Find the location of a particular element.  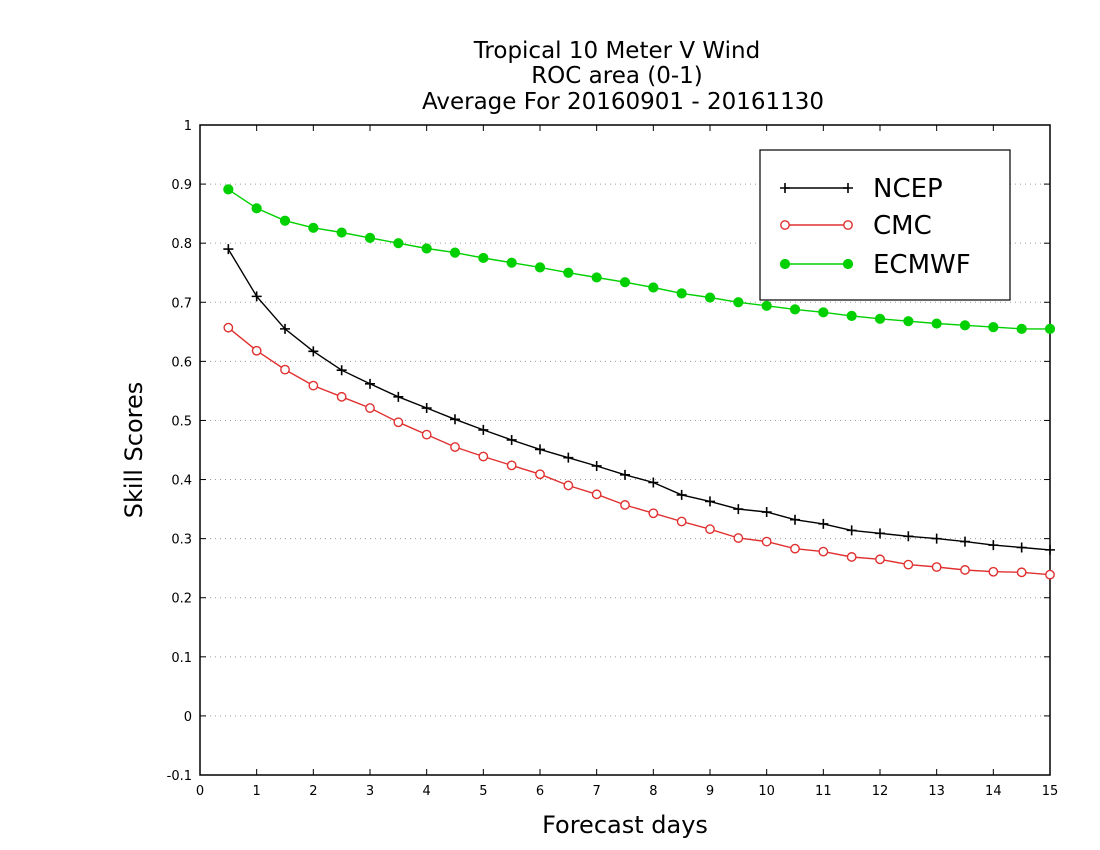

legend-entry-ecmwf: ECMWF is located at coordinates (875, 265).